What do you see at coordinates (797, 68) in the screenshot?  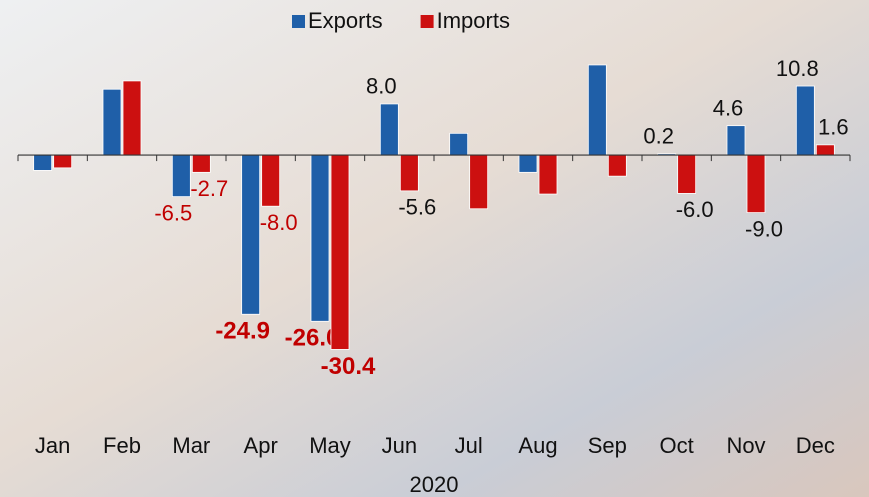 I see `data-label: 10.8` at bounding box center [797, 68].